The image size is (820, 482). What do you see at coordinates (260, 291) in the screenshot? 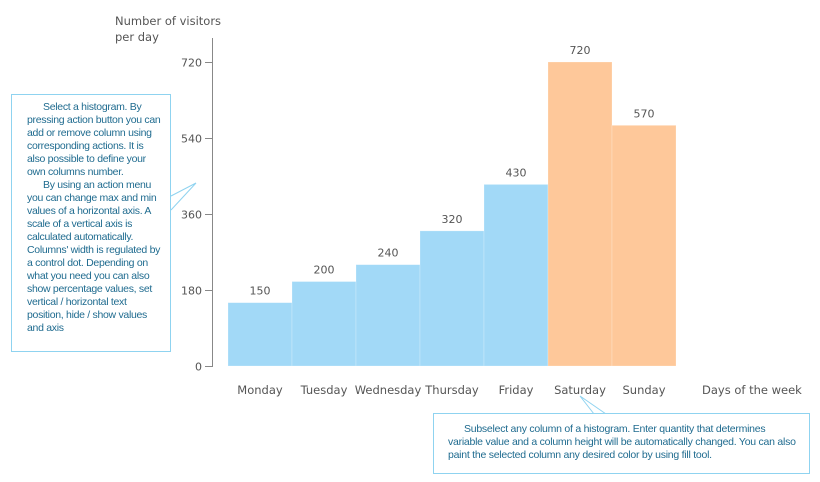
I see `value-label: 150` at bounding box center [260, 291].